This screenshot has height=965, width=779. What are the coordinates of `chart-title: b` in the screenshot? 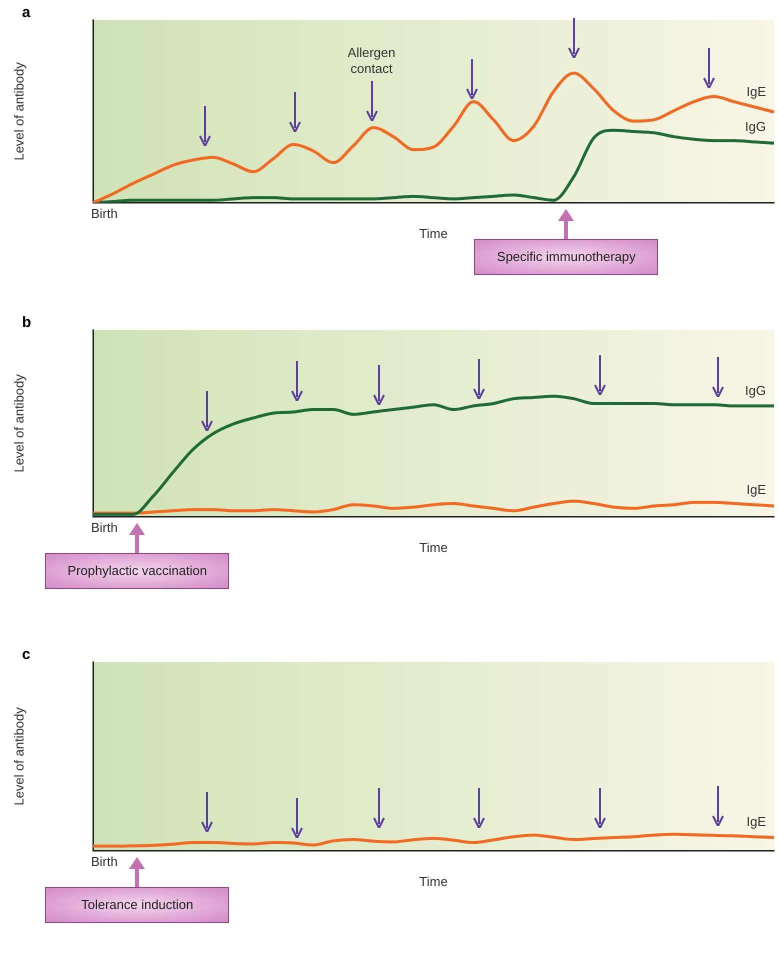 It's located at (27, 322).